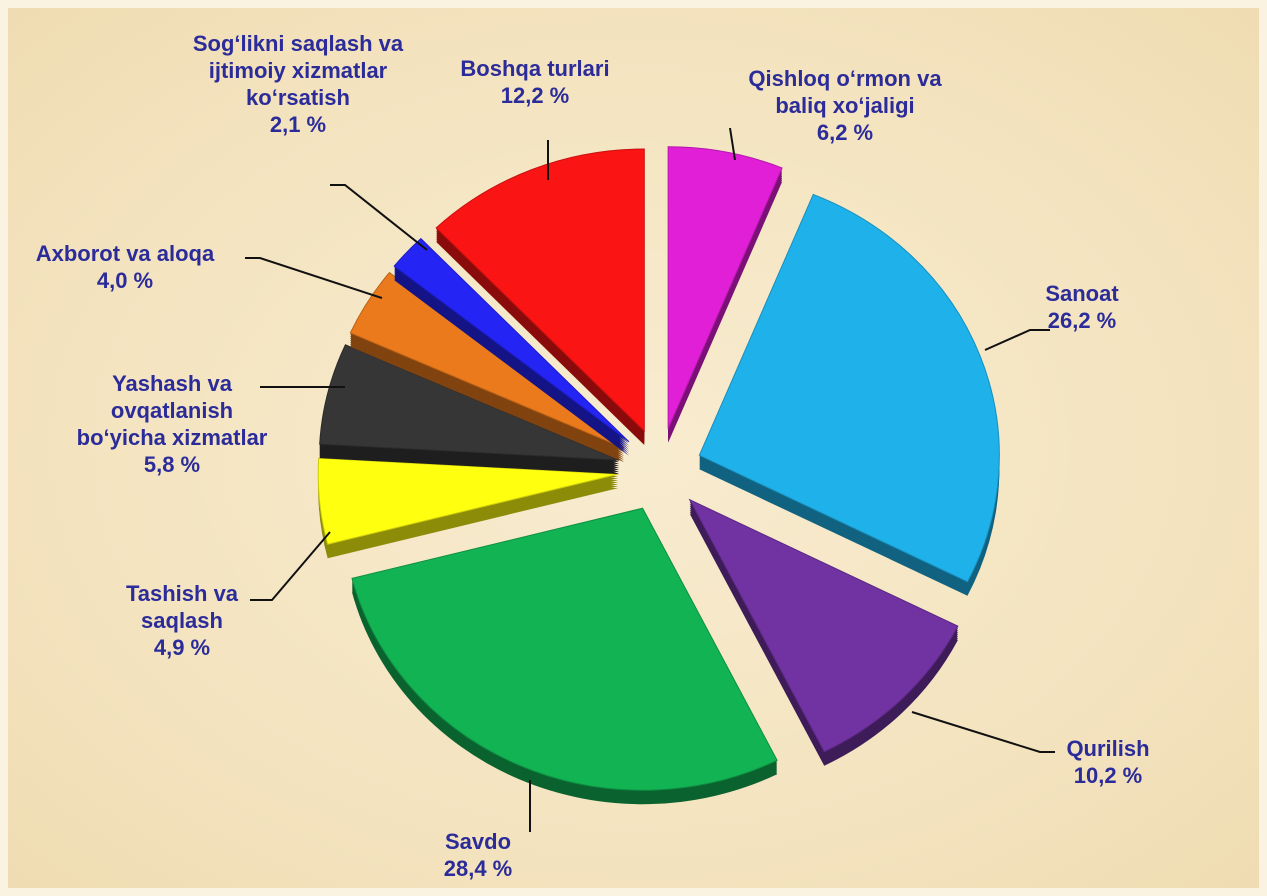  Describe the element at coordinates (182, 607) in the screenshot. I see `slice-label: Tashish va saqlash` at that location.